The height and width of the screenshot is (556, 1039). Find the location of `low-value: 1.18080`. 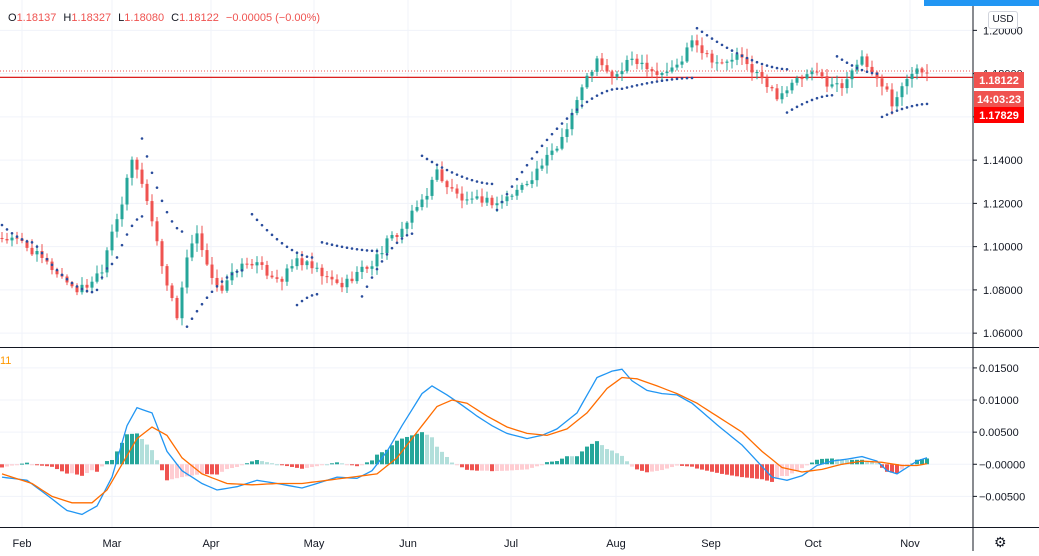

low-value: 1.18080 is located at coordinates (144, 18).